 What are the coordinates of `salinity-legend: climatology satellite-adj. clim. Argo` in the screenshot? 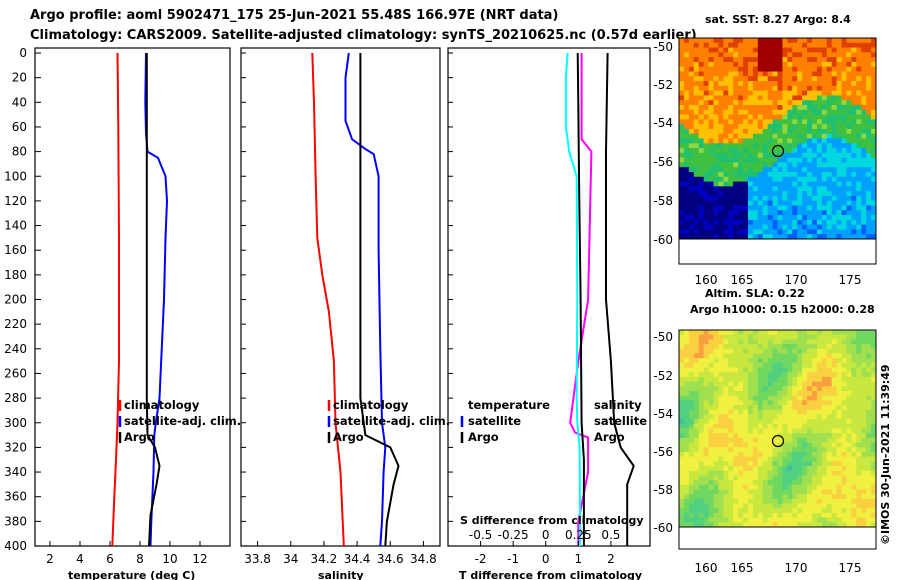 It's located at (388, 421).